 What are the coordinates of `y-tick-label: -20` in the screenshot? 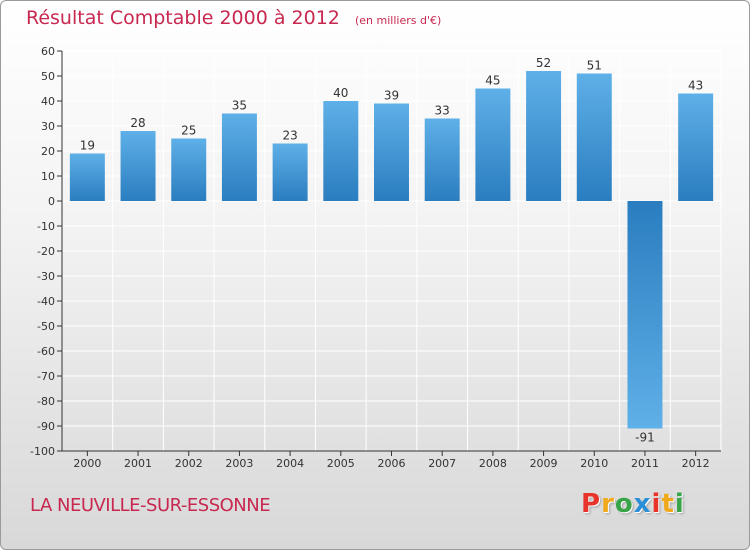 It's located at (46, 251).